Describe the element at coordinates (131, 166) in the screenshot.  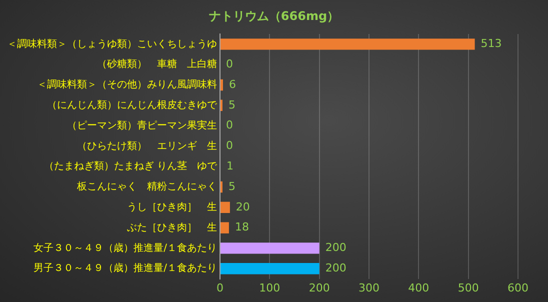
I see `y-tick-label: （たまねぎ類）たまねぎ りん茎 ゆで` at that location.